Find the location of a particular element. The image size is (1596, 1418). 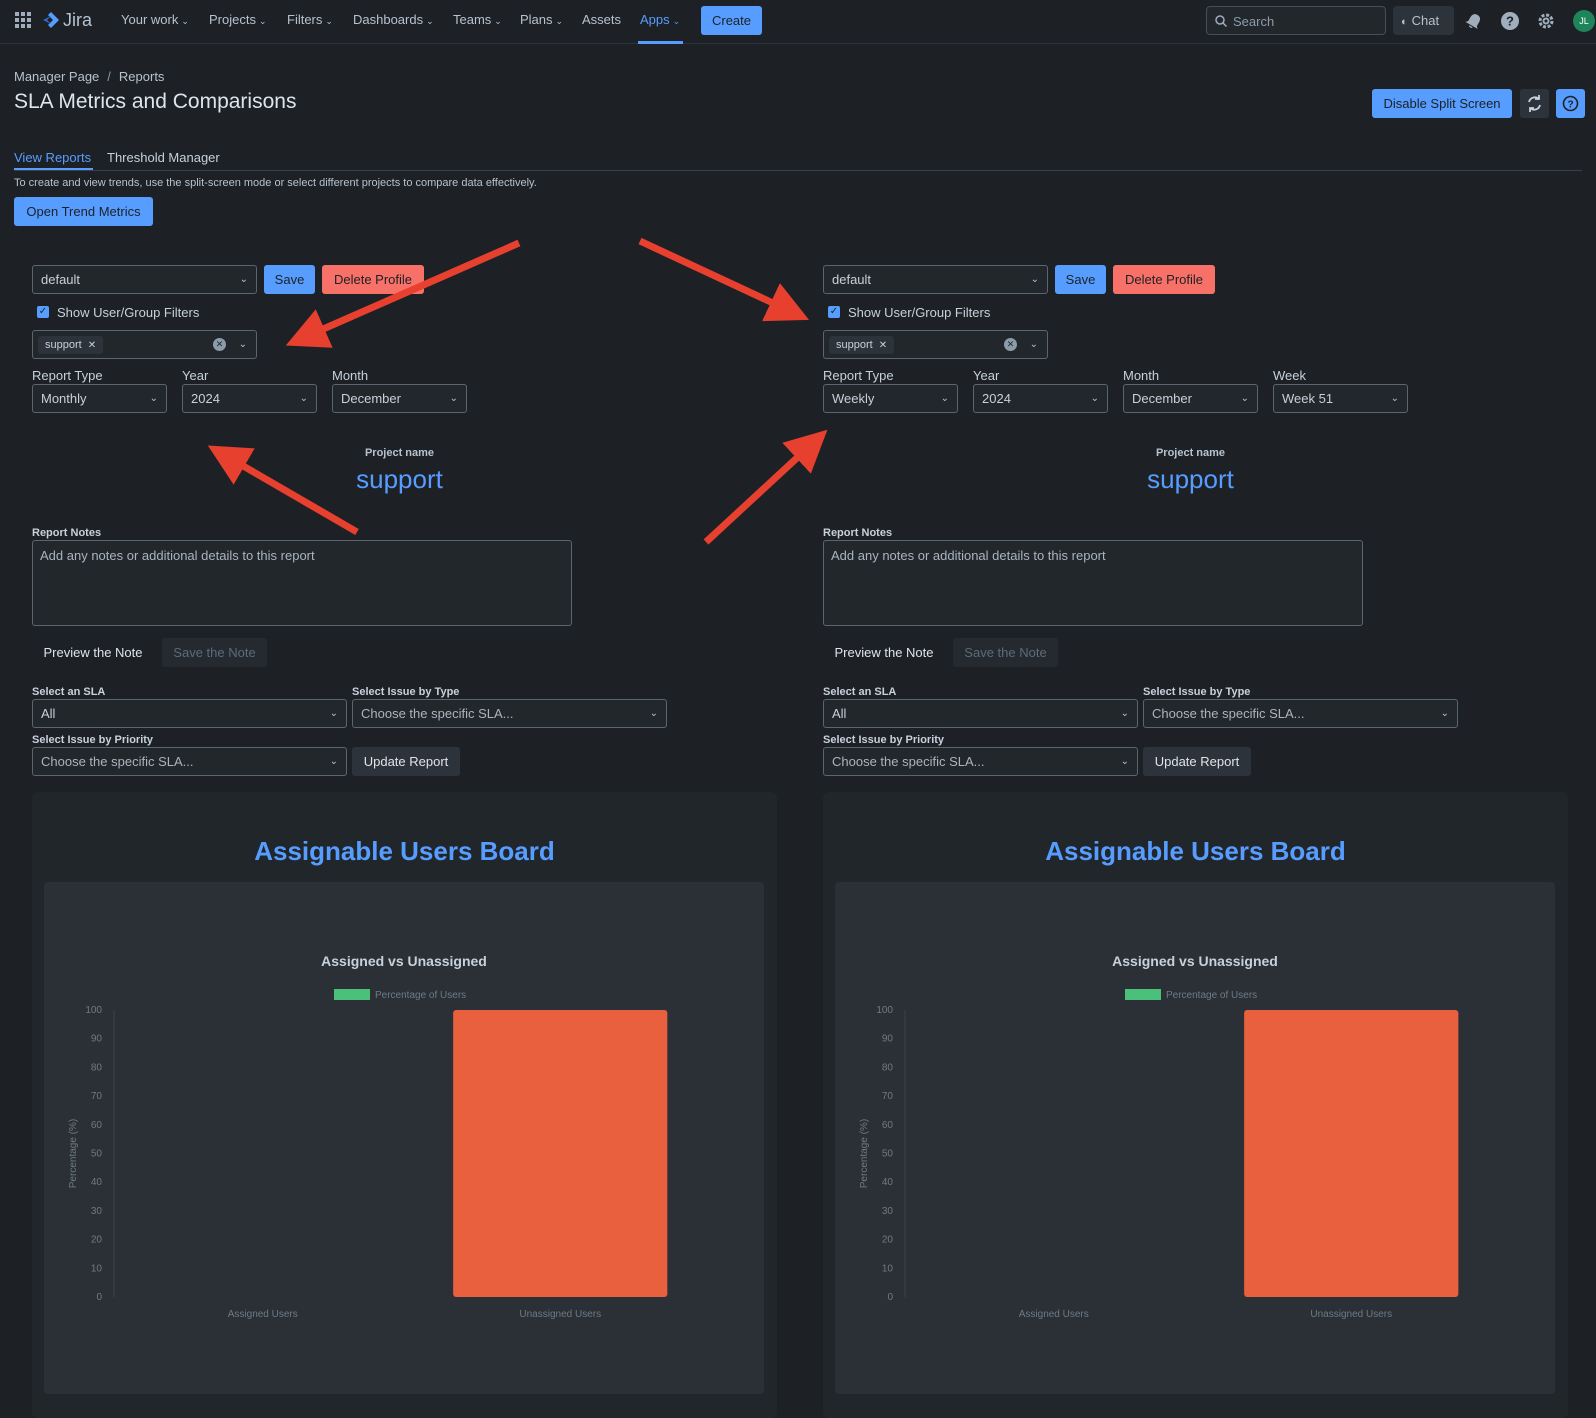

show-filters-label: Show User/Group Filters is located at coordinates (919, 312).